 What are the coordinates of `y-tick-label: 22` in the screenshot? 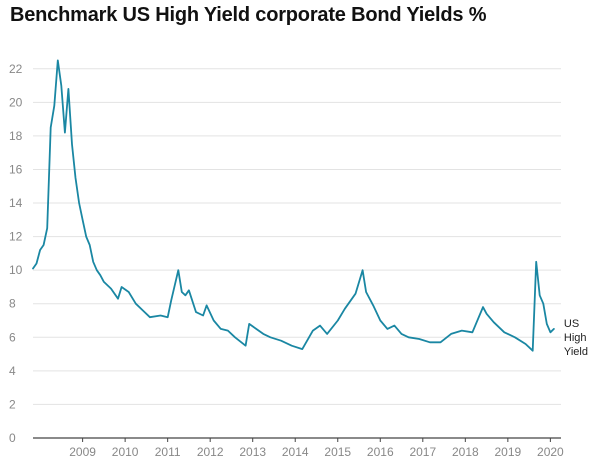 It's located at (16, 69).